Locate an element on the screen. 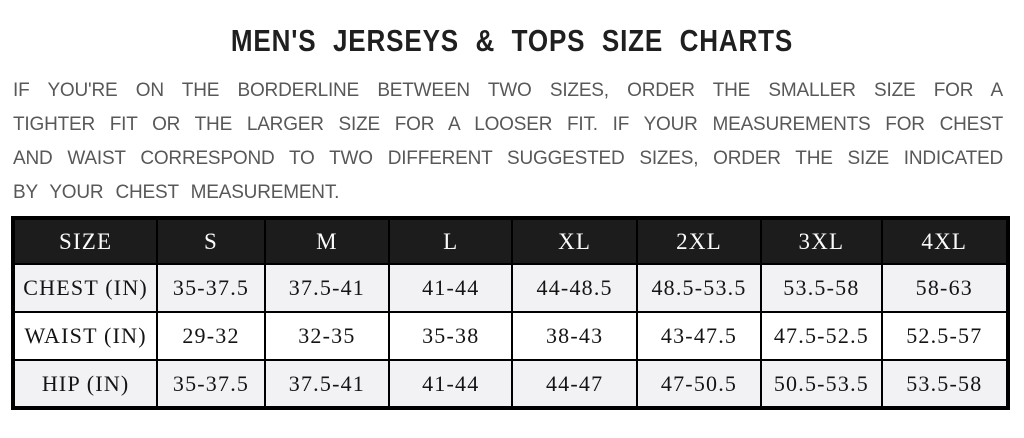  intro-line: BY YOUR CHEST MEASUREMENT. is located at coordinates (176, 192).